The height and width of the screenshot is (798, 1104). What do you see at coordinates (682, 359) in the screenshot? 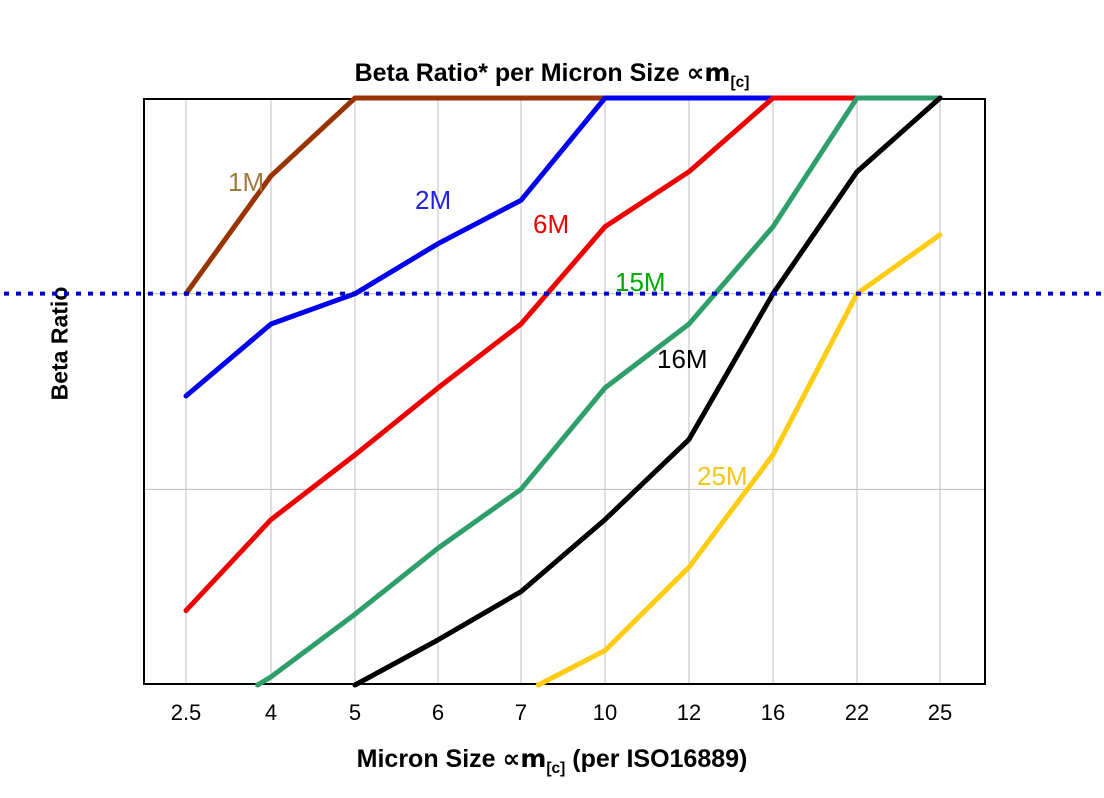
I see `series-label-16M: 16M` at bounding box center [682, 359].